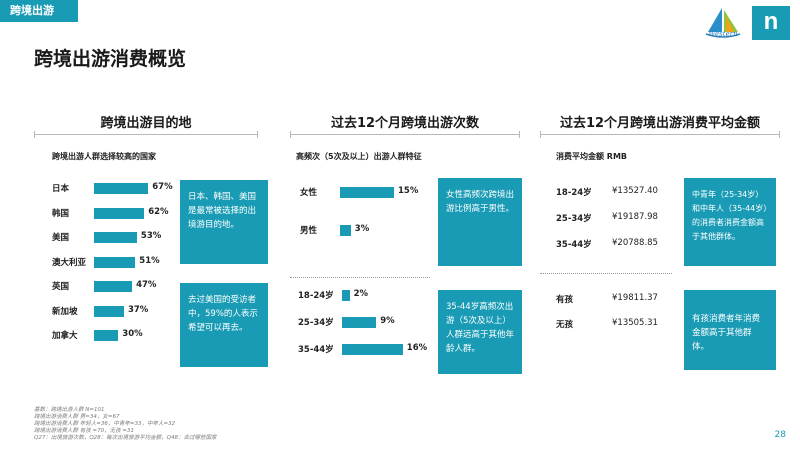 The width and height of the screenshot is (800, 450). What do you see at coordinates (77, 417) in the screenshot?
I see `footnote-line: 跨境出游消费人群 男=34，女=67` at bounding box center [77, 417].